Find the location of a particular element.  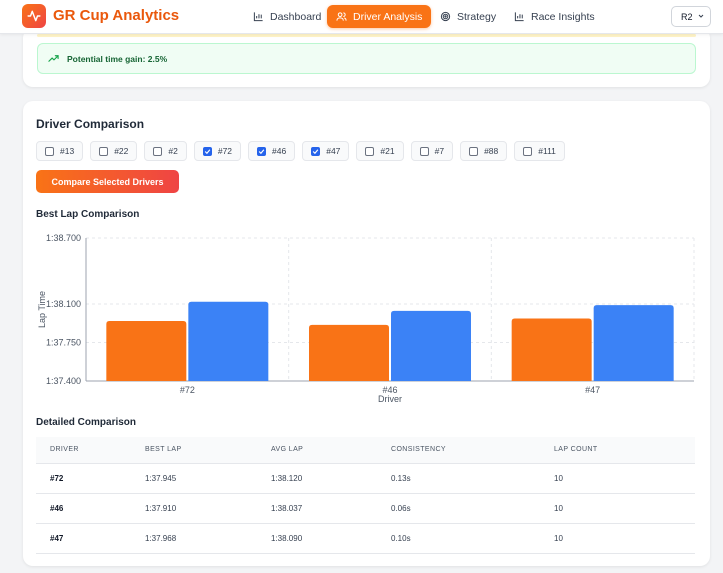

cell-best-lap: 1:37.968 is located at coordinates (208, 538).